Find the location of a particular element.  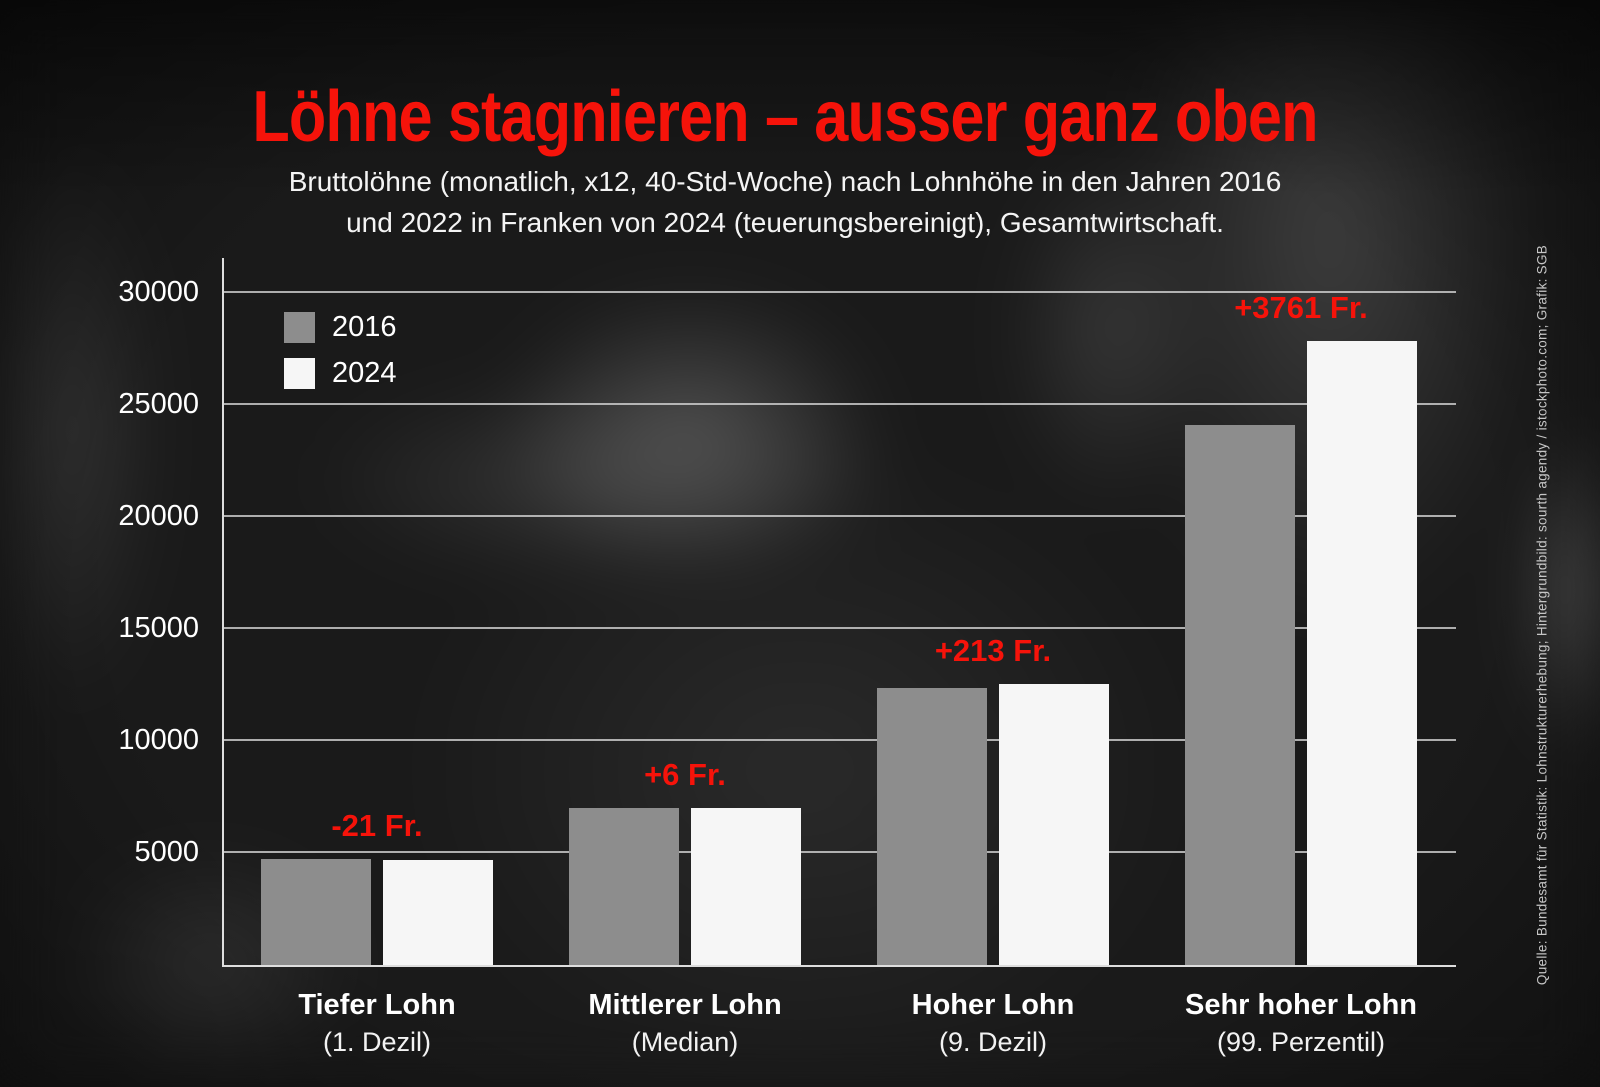

legend-item-2016: 2016 is located at coordinates (340, 327).